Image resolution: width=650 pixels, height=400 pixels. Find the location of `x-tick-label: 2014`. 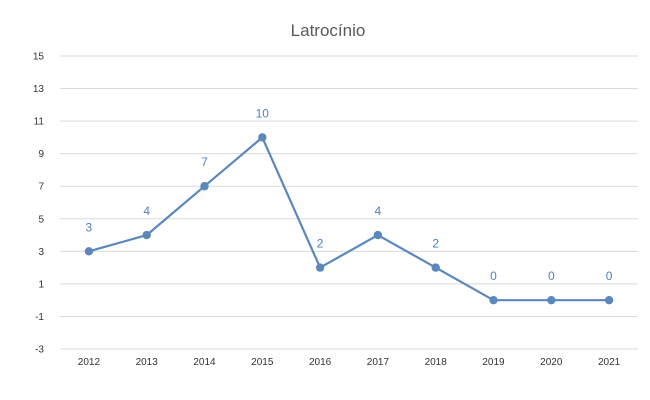

x-tick-label: 2014 is located at coordinates (204, 362).